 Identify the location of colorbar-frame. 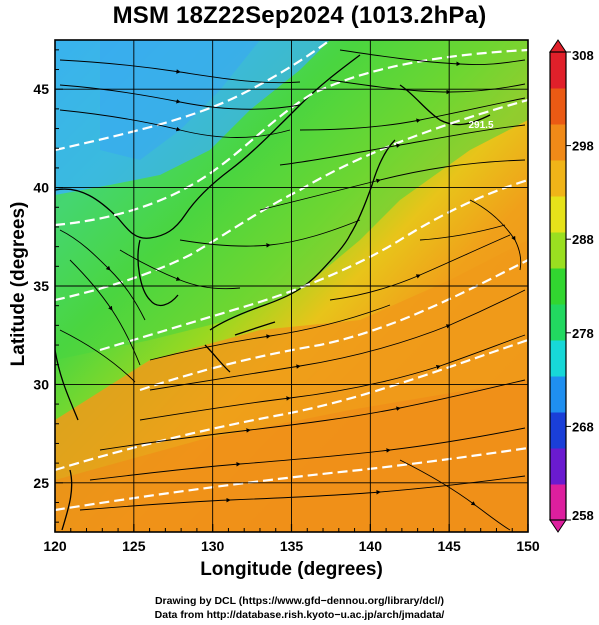
(558, 286).